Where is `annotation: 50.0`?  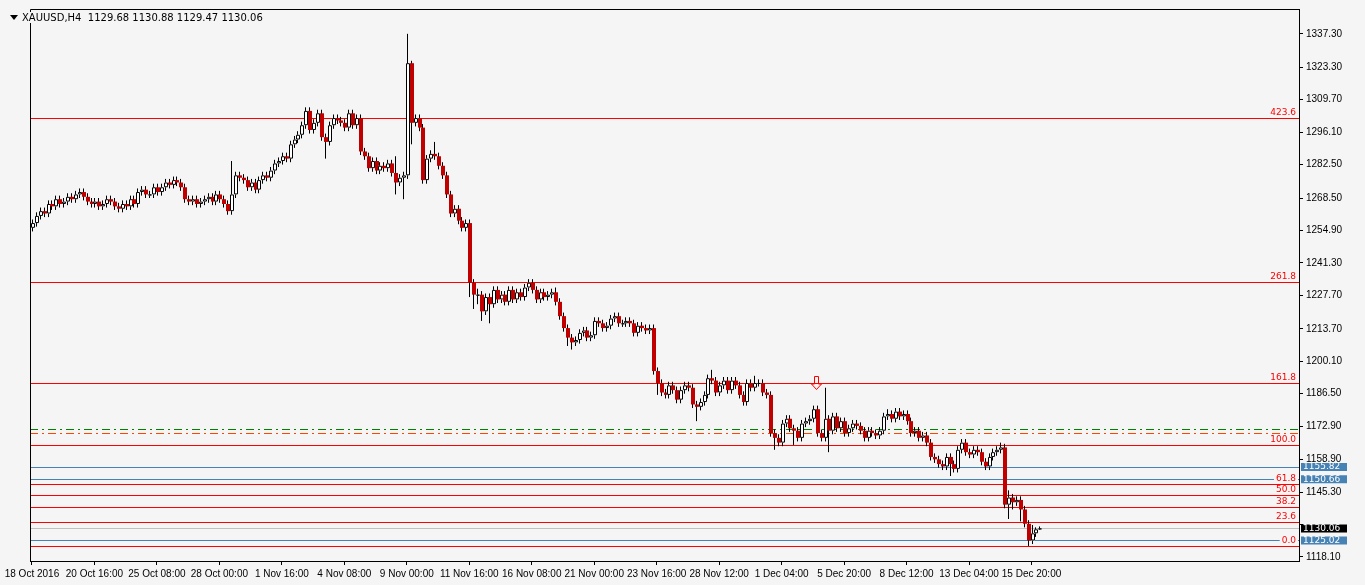 annotation: 50.0 is located at coordinates (1286, 489).